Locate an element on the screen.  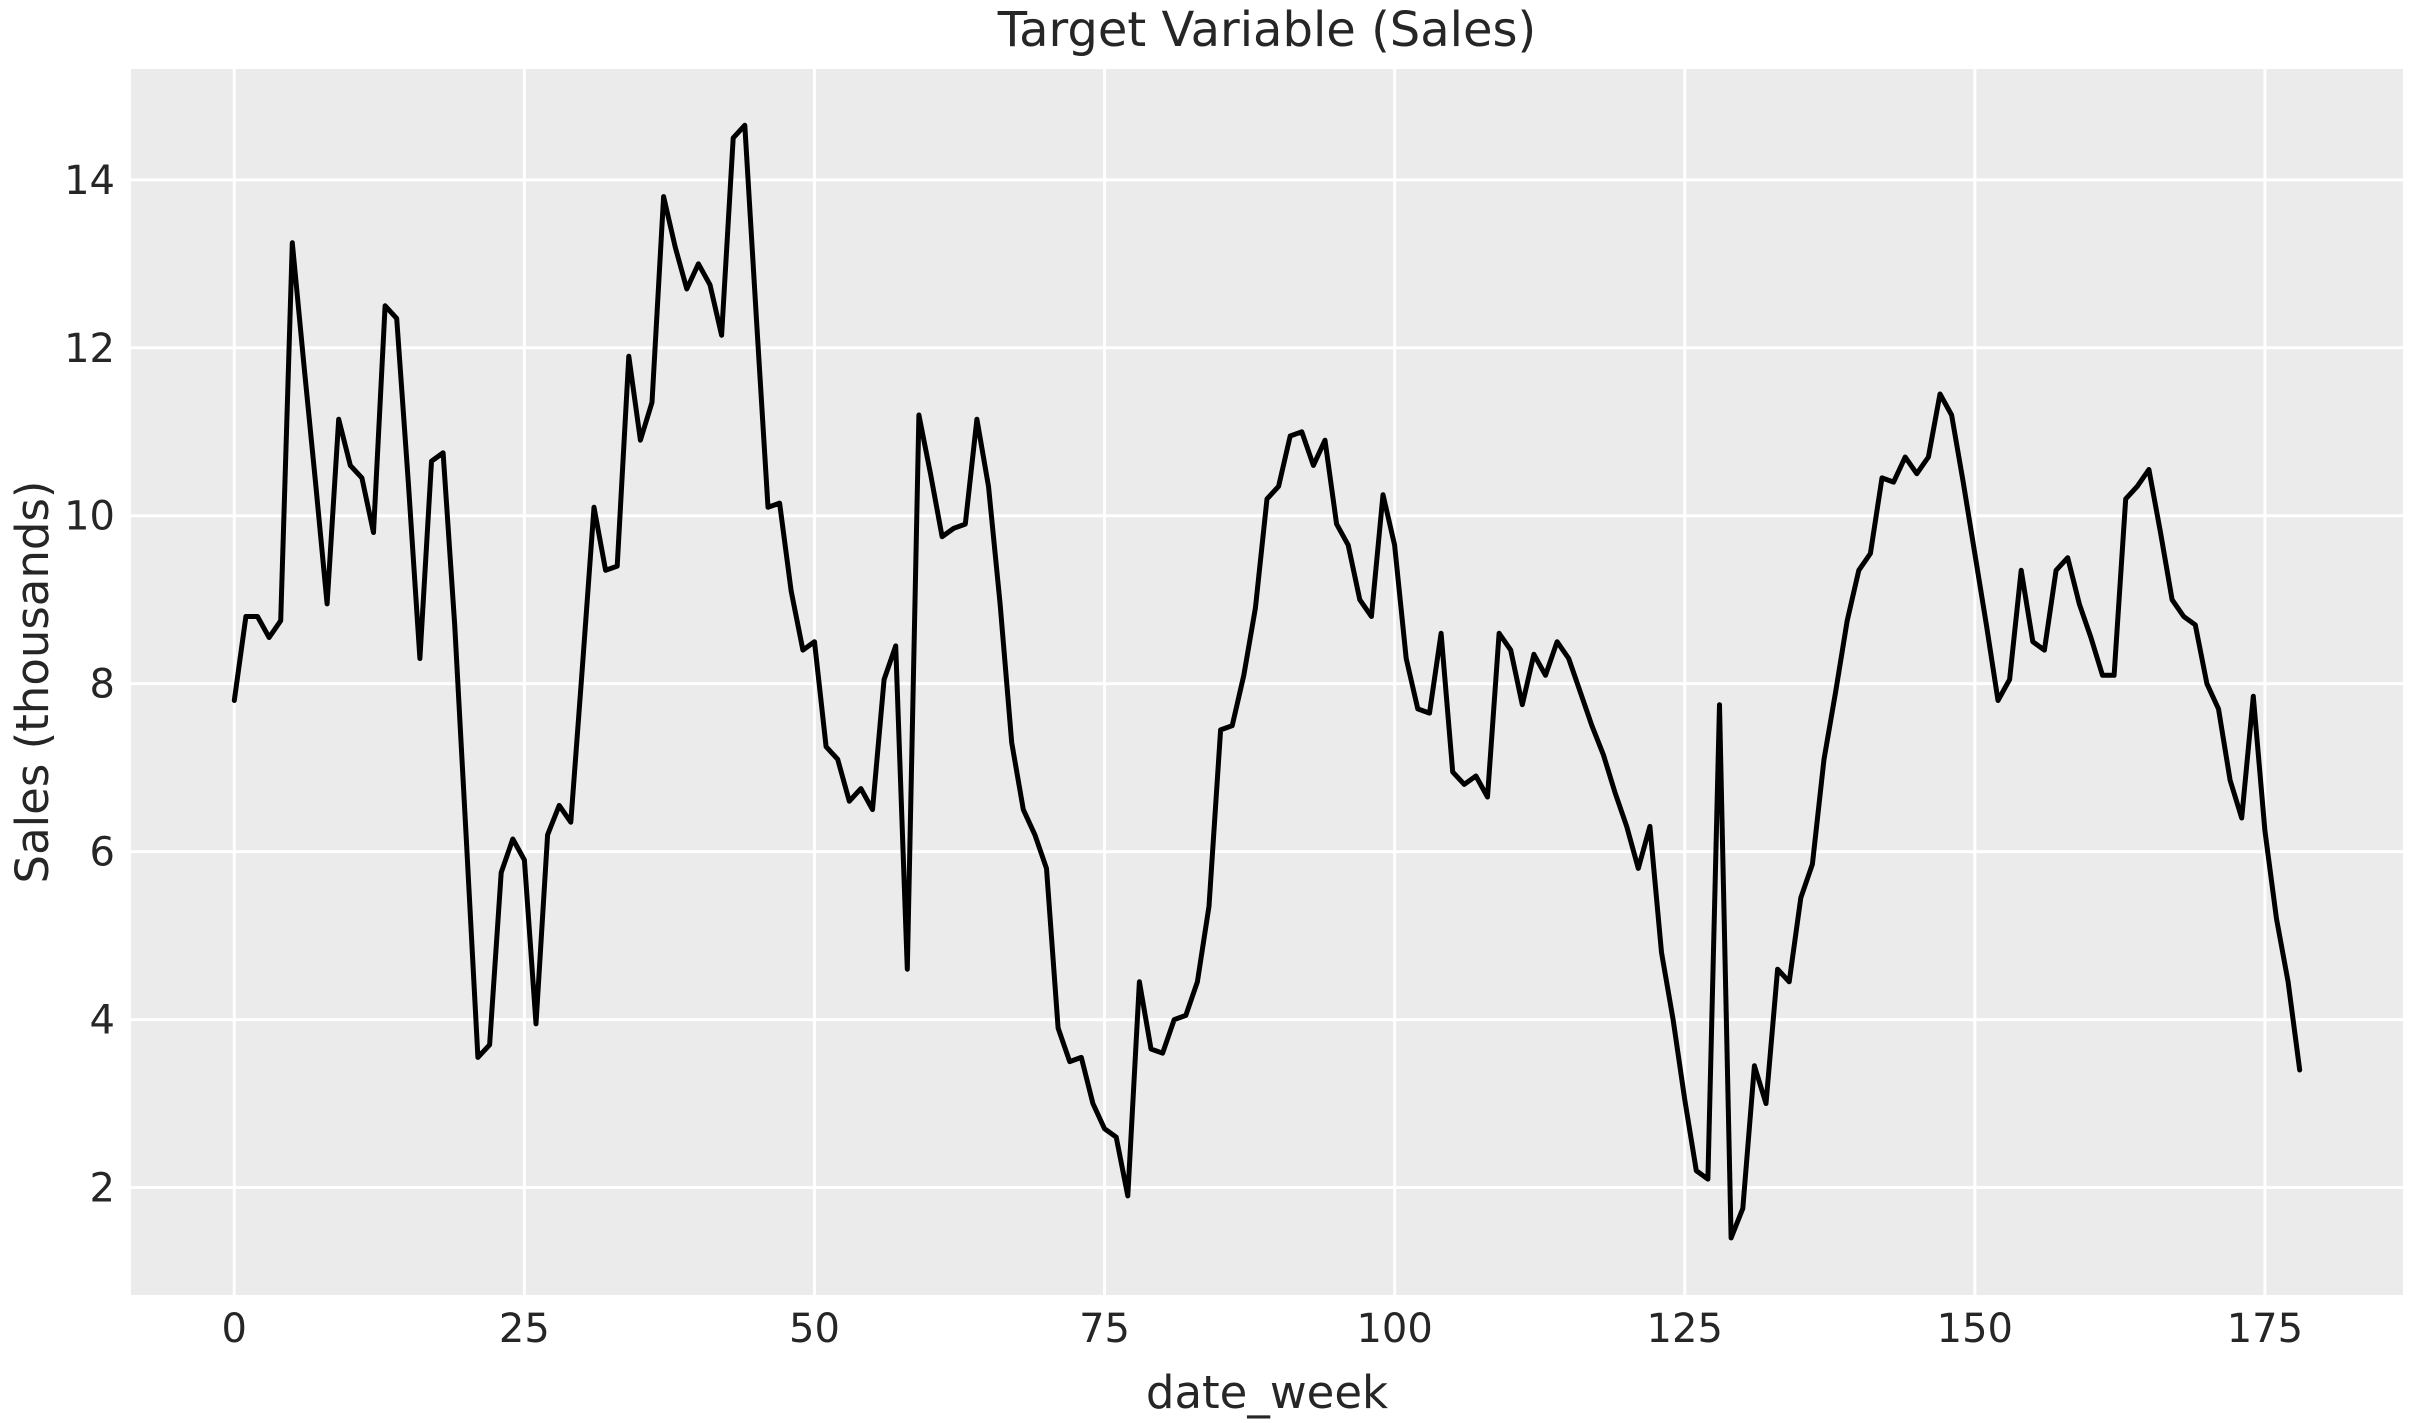
x-tick-label: 25 is located at coordinates (524, 1329).